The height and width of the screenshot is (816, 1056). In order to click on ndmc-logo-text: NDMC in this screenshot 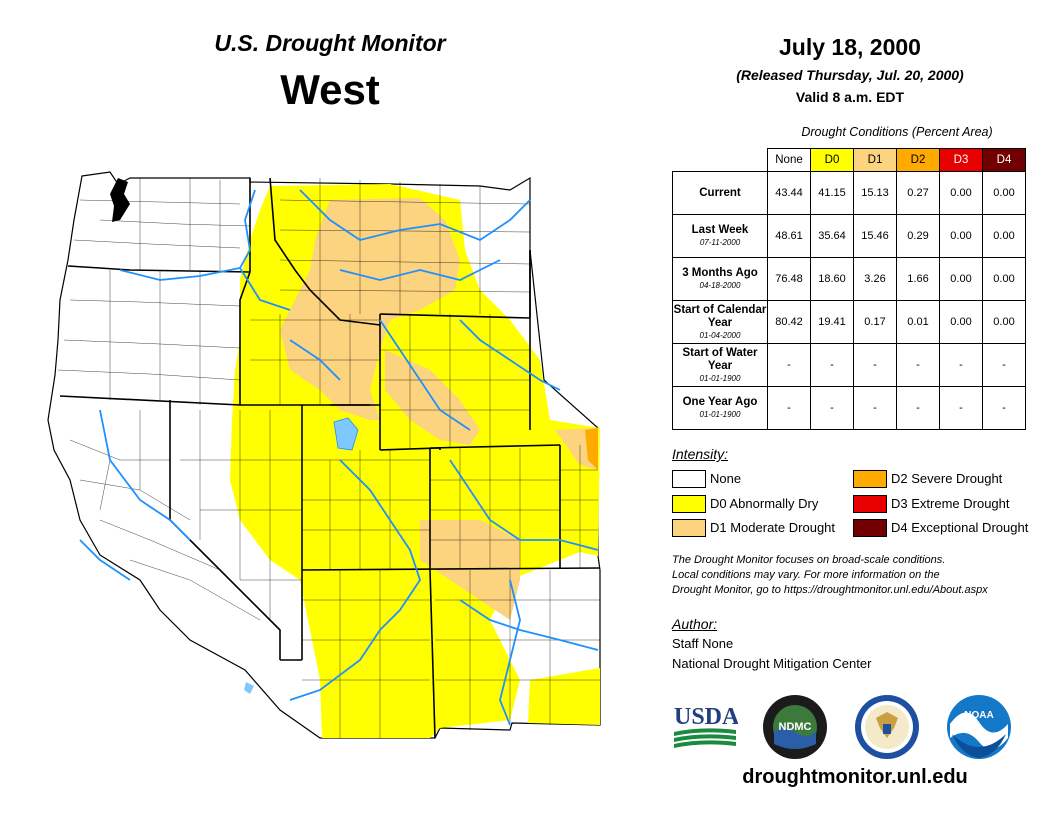, I will do `click(795, 727)`.